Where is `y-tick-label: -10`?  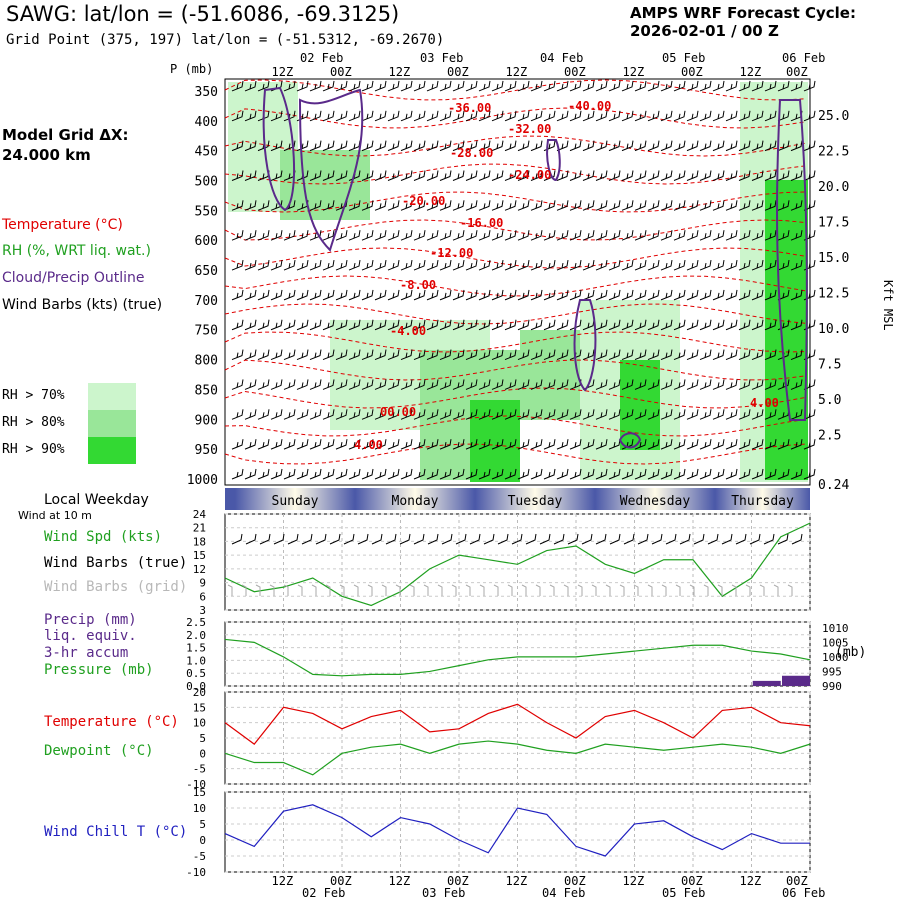 y-tick-label: -10 is located at coordinates (196, 872).